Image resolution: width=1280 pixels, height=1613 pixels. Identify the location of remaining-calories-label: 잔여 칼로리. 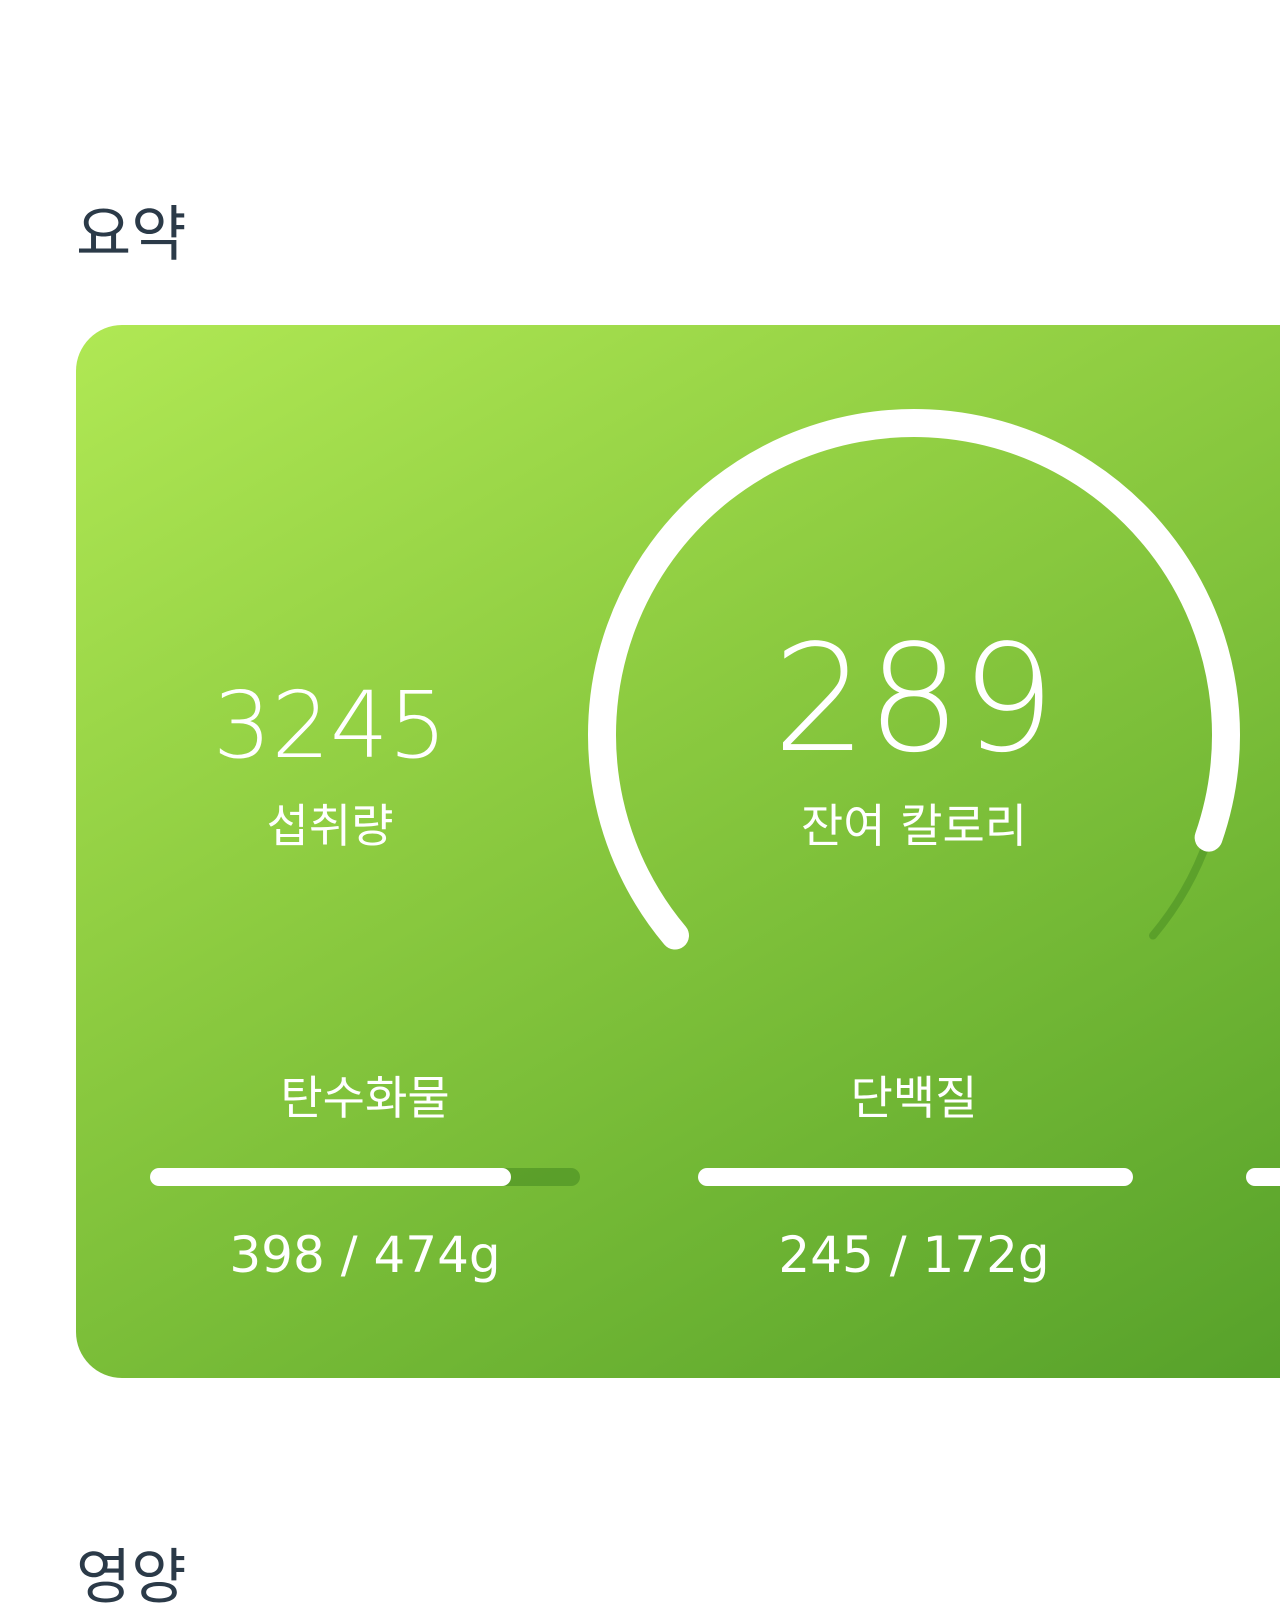
(914, 826).